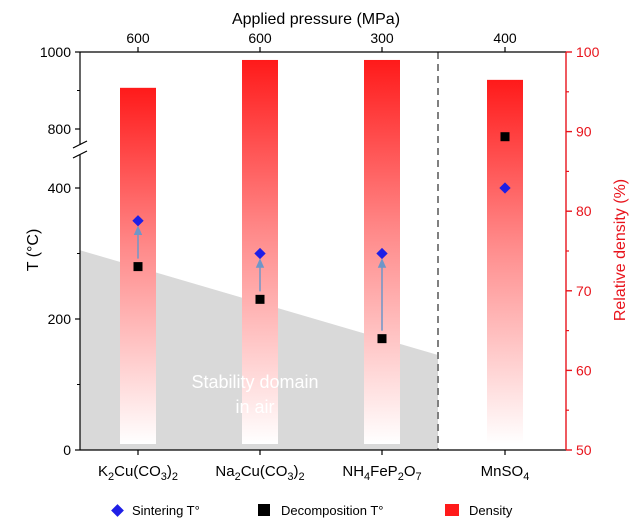  What do you see at coordinates (584, 211) in the screenshot?
I see `right-tick-label: 80` at bounding box center [584, 211].